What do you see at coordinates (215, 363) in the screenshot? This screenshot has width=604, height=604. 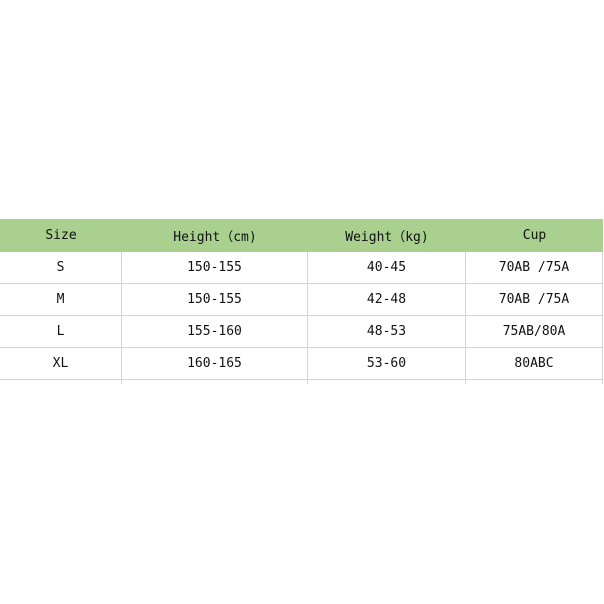 I see `cell-height: 160-165` at bounding box center [215, 363].